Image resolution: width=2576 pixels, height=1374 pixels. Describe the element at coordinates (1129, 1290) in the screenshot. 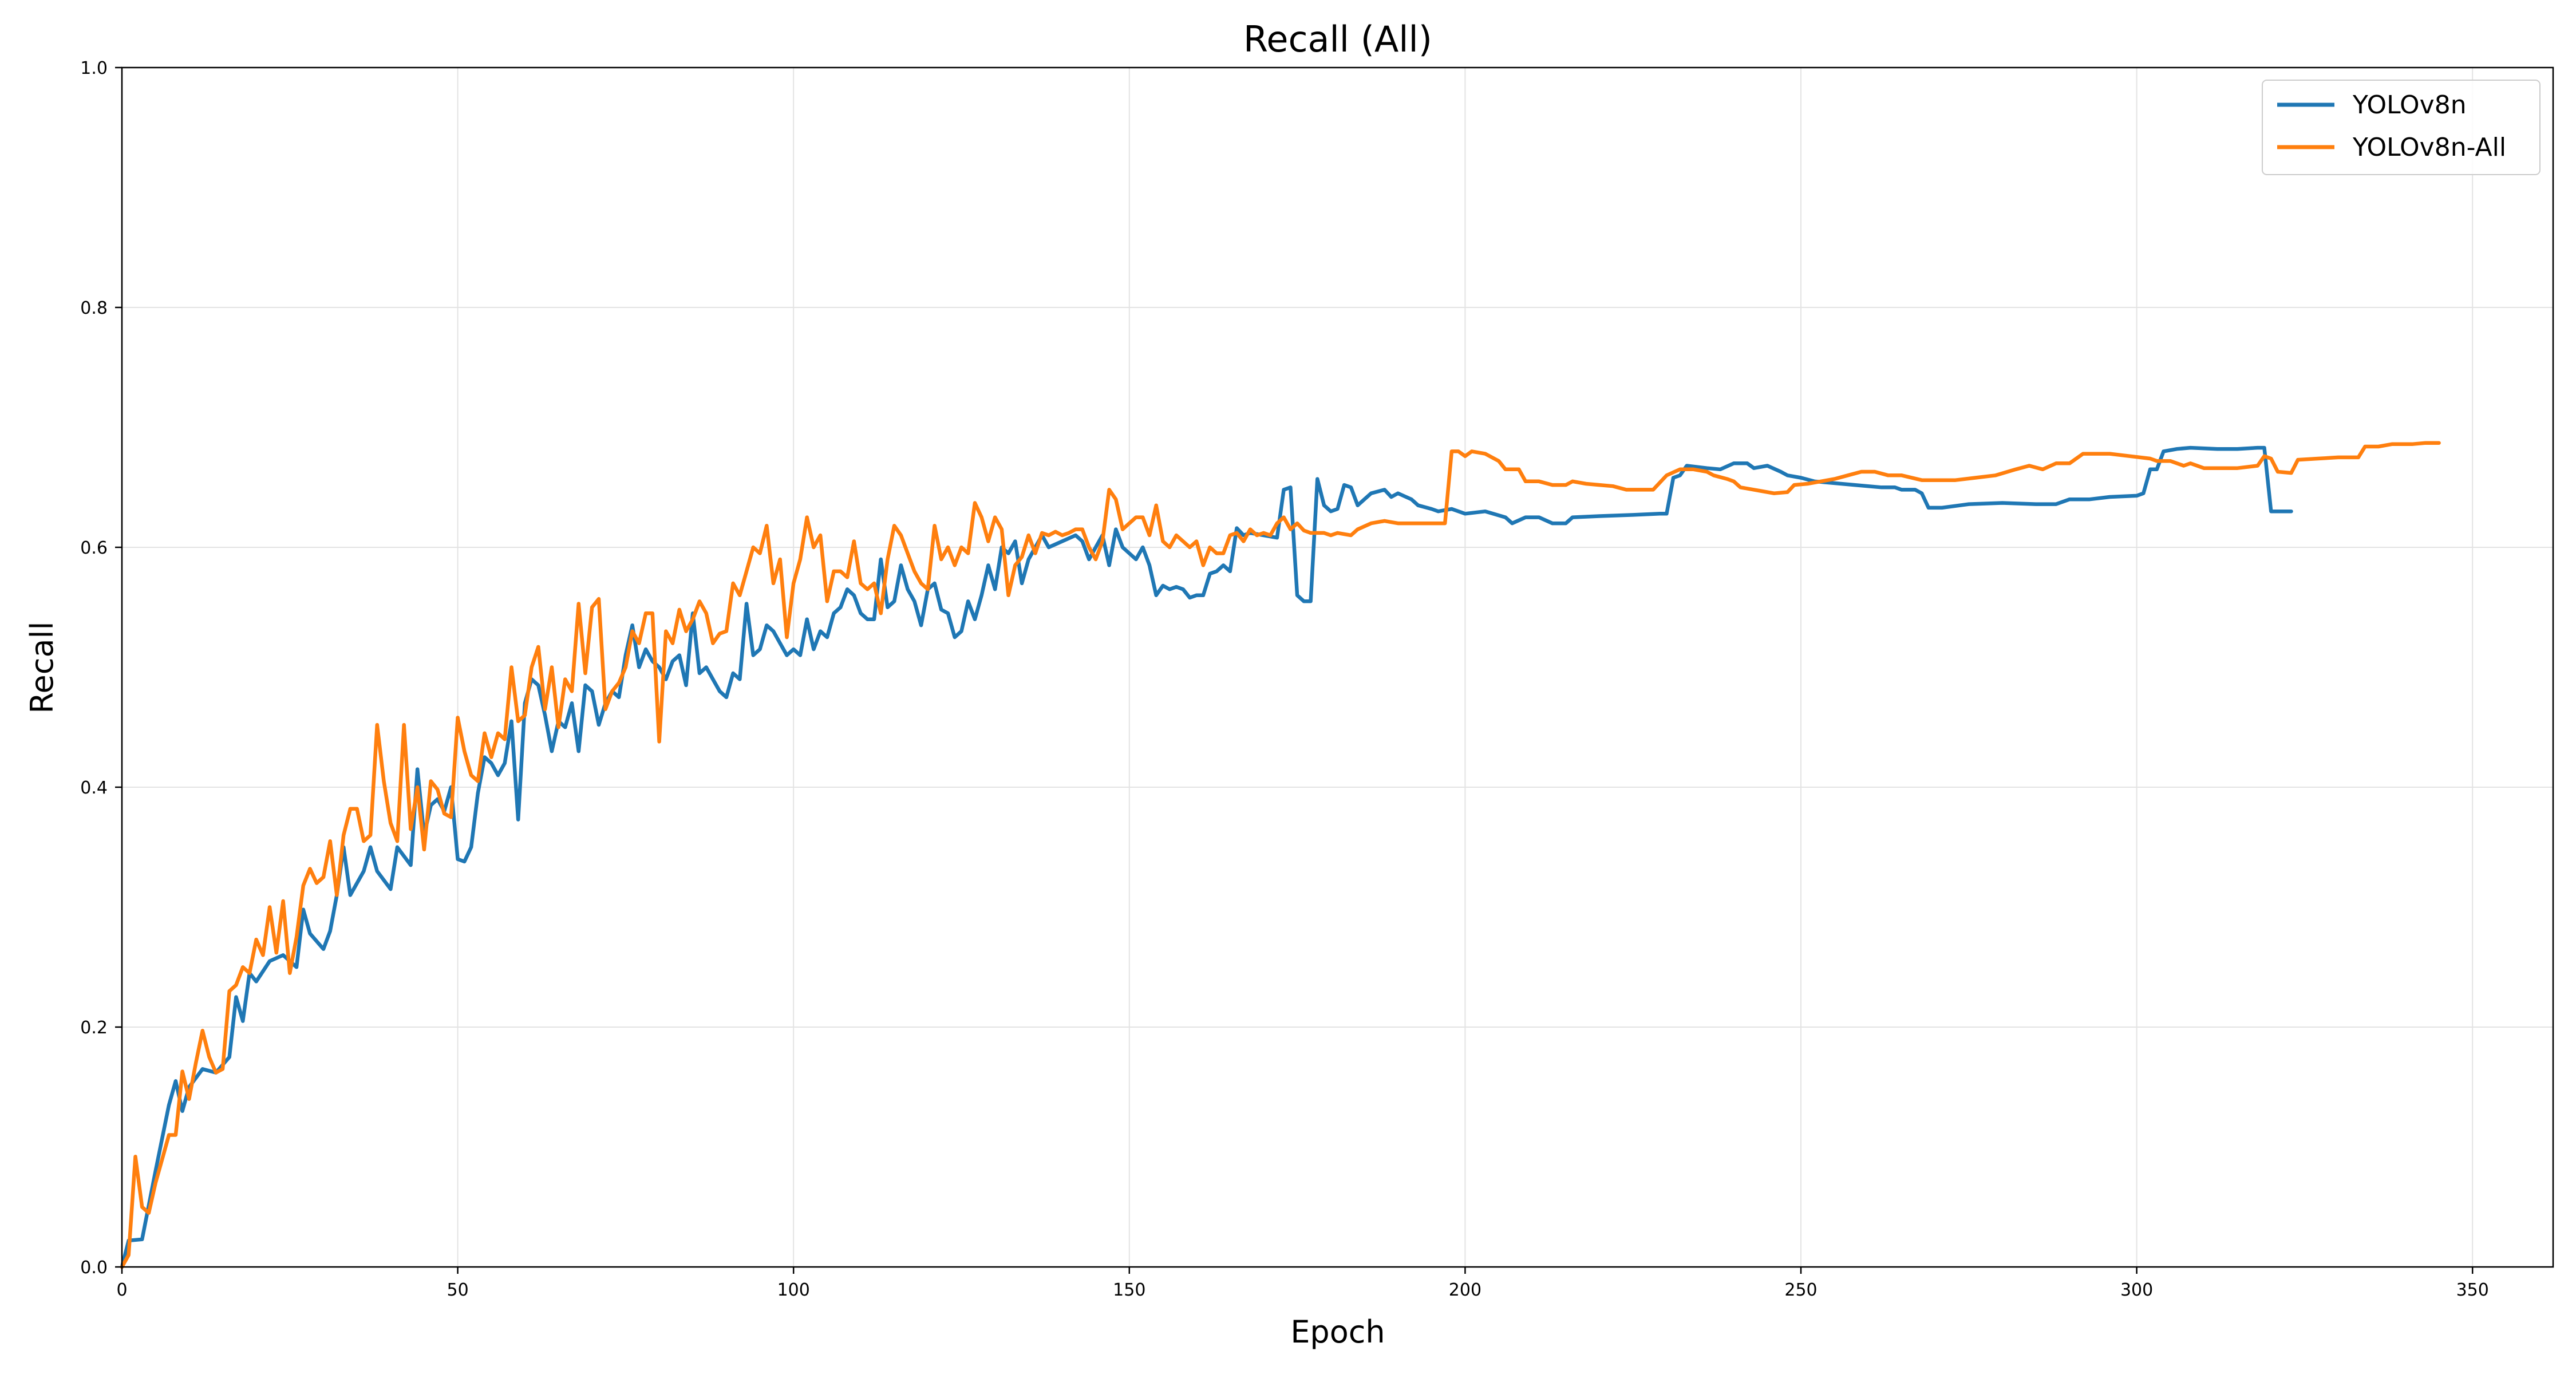

I see `x-tick-label: 150` at that location.